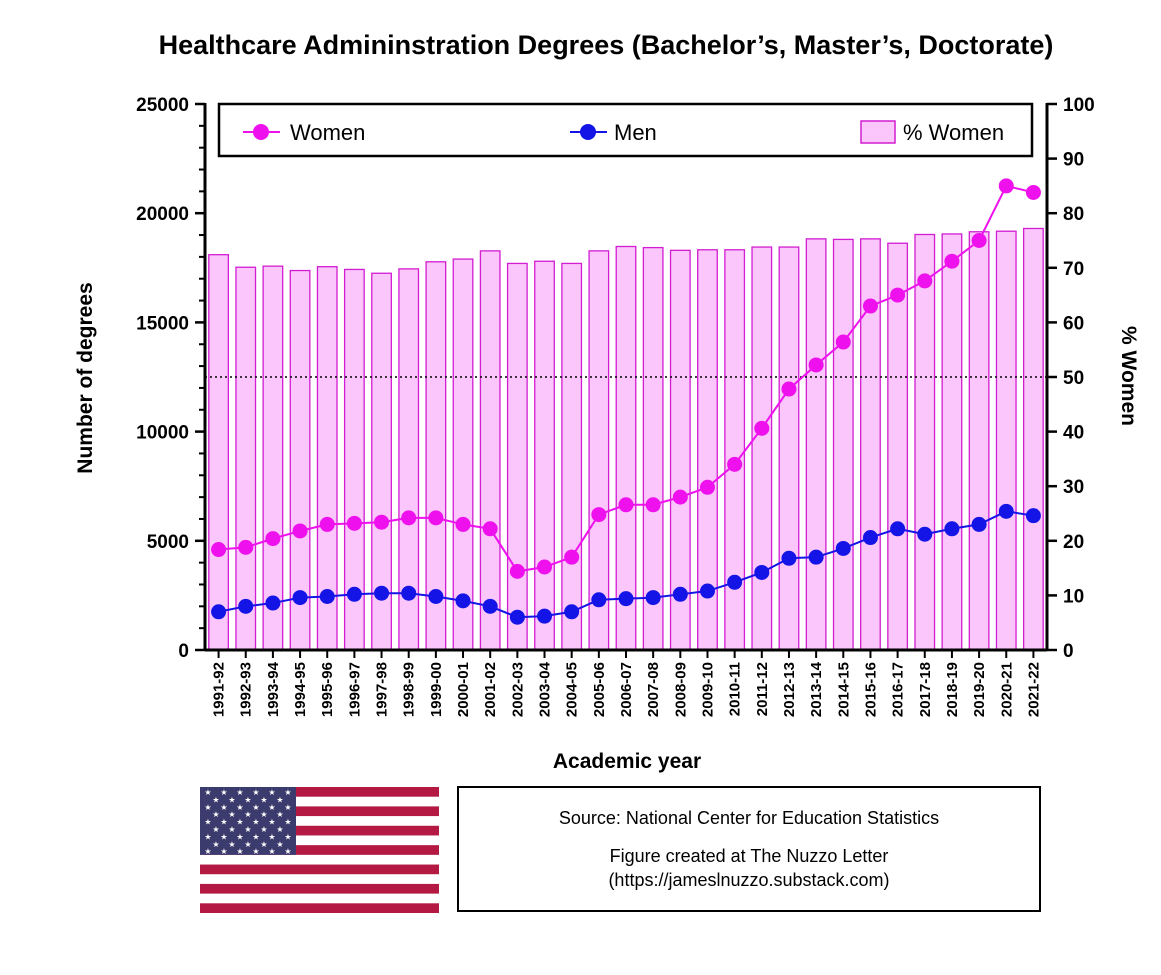 This screenshot has width=1161, height=975. I want to click on legend-box, so click(625, 130).